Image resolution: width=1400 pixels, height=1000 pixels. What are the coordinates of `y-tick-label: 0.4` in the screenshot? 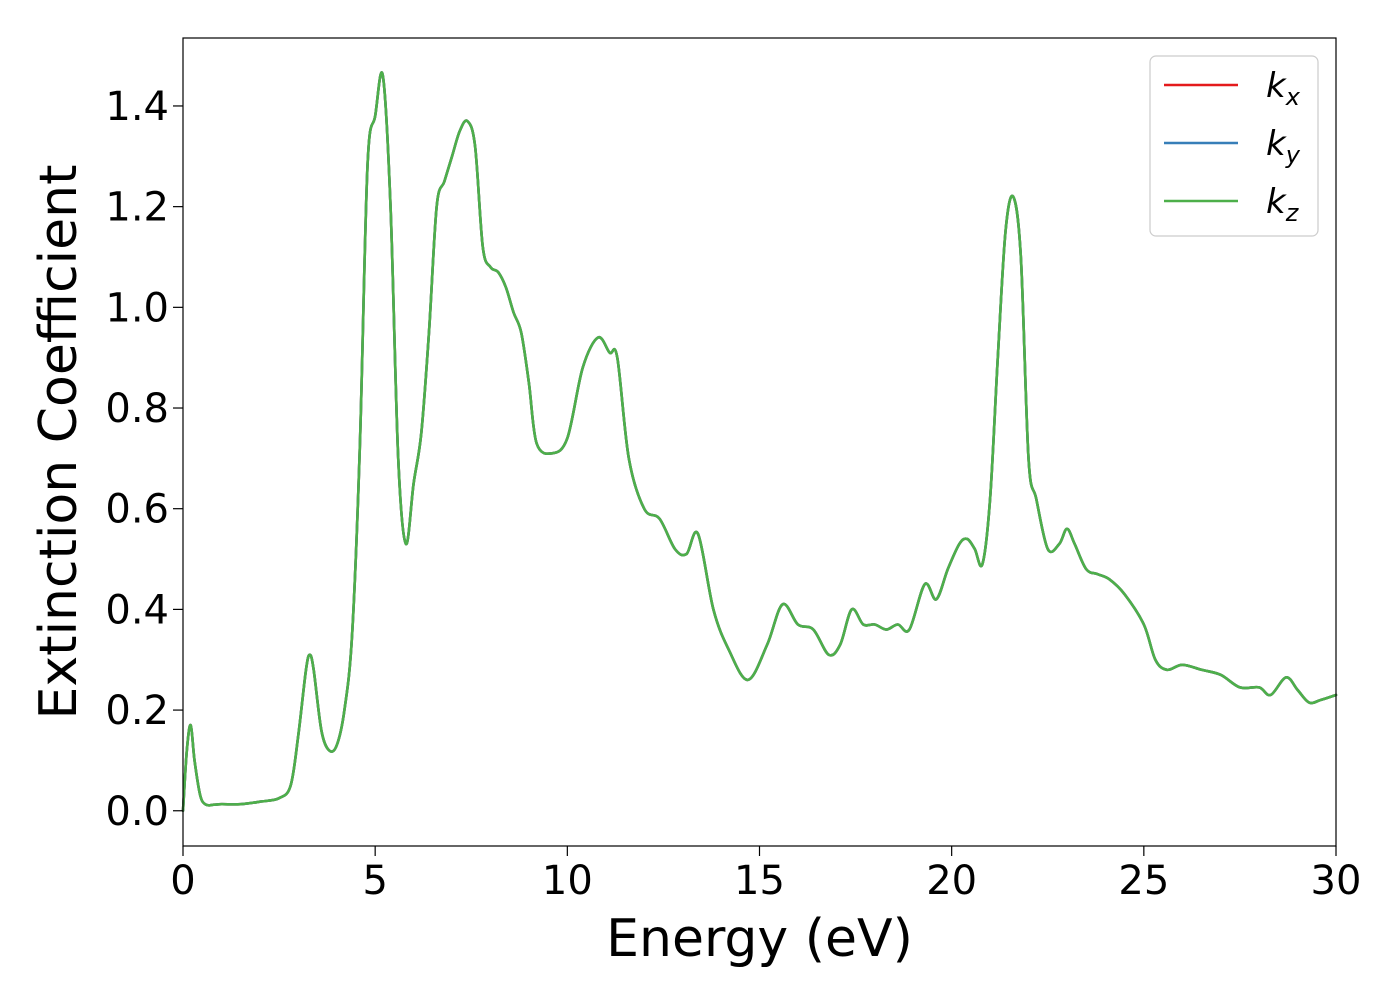 It's located at (137, 610).